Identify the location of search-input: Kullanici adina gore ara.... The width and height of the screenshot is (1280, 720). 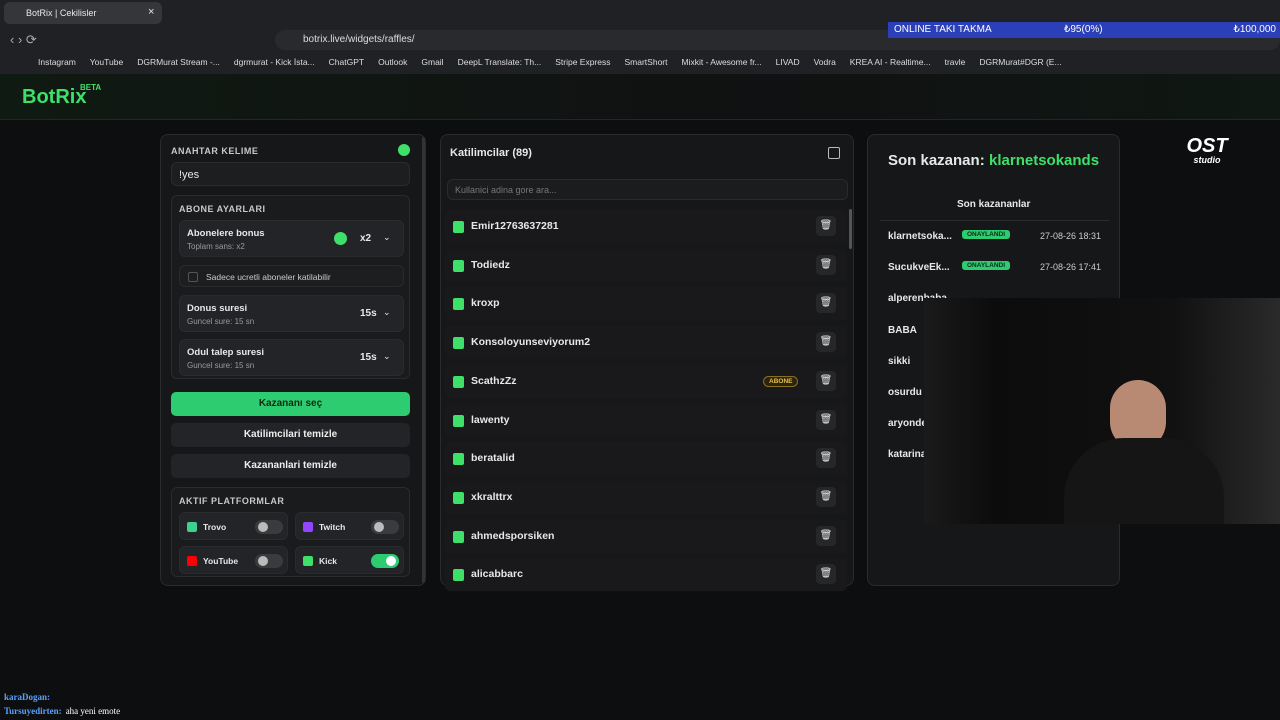
(647, 189).